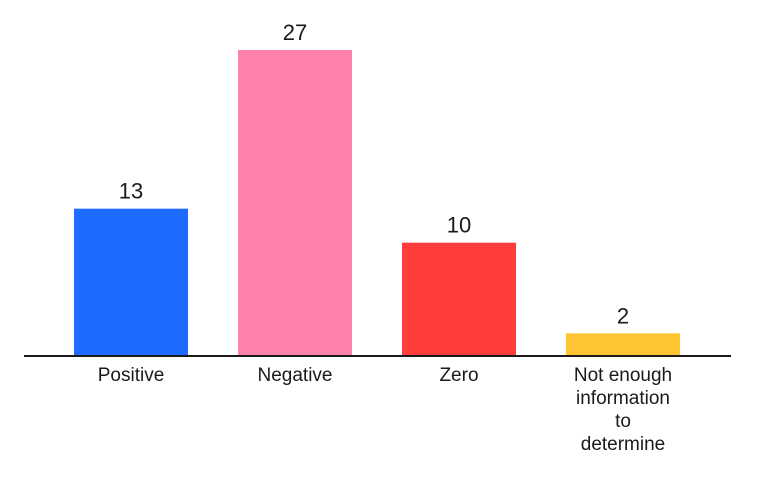 Image resolution: width=778 pixels, height=478 pixels. I want to click on category-label-2: Zero, so click(458, 375).